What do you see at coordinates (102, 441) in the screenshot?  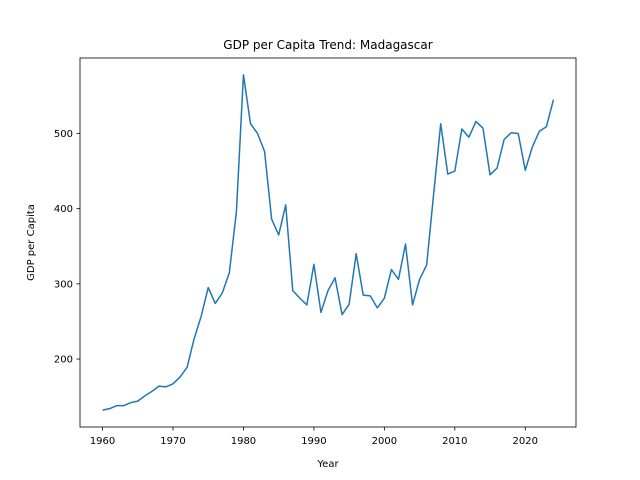 I see `x-tick-label: 1960` at bounding box center [102, 441].